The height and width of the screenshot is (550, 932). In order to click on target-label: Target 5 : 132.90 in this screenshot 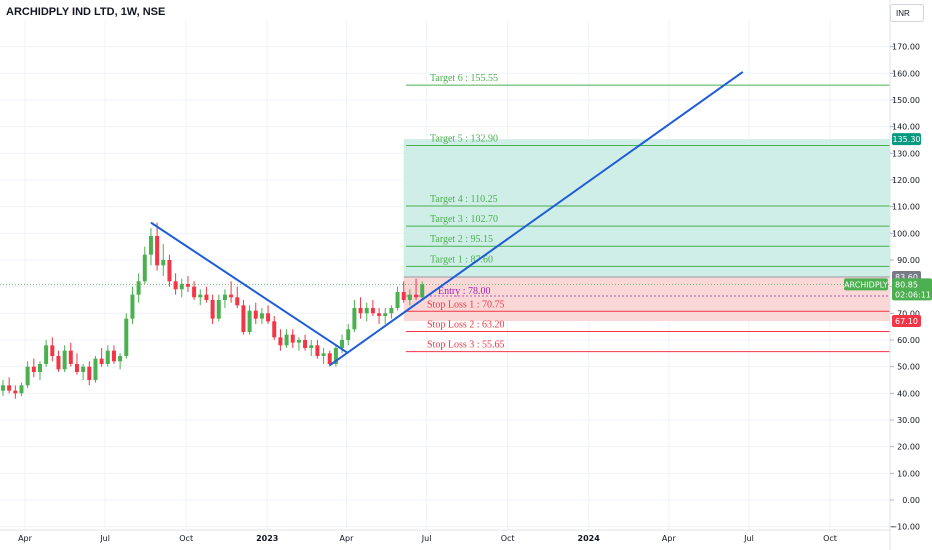, I will do `click(464, 139)`.